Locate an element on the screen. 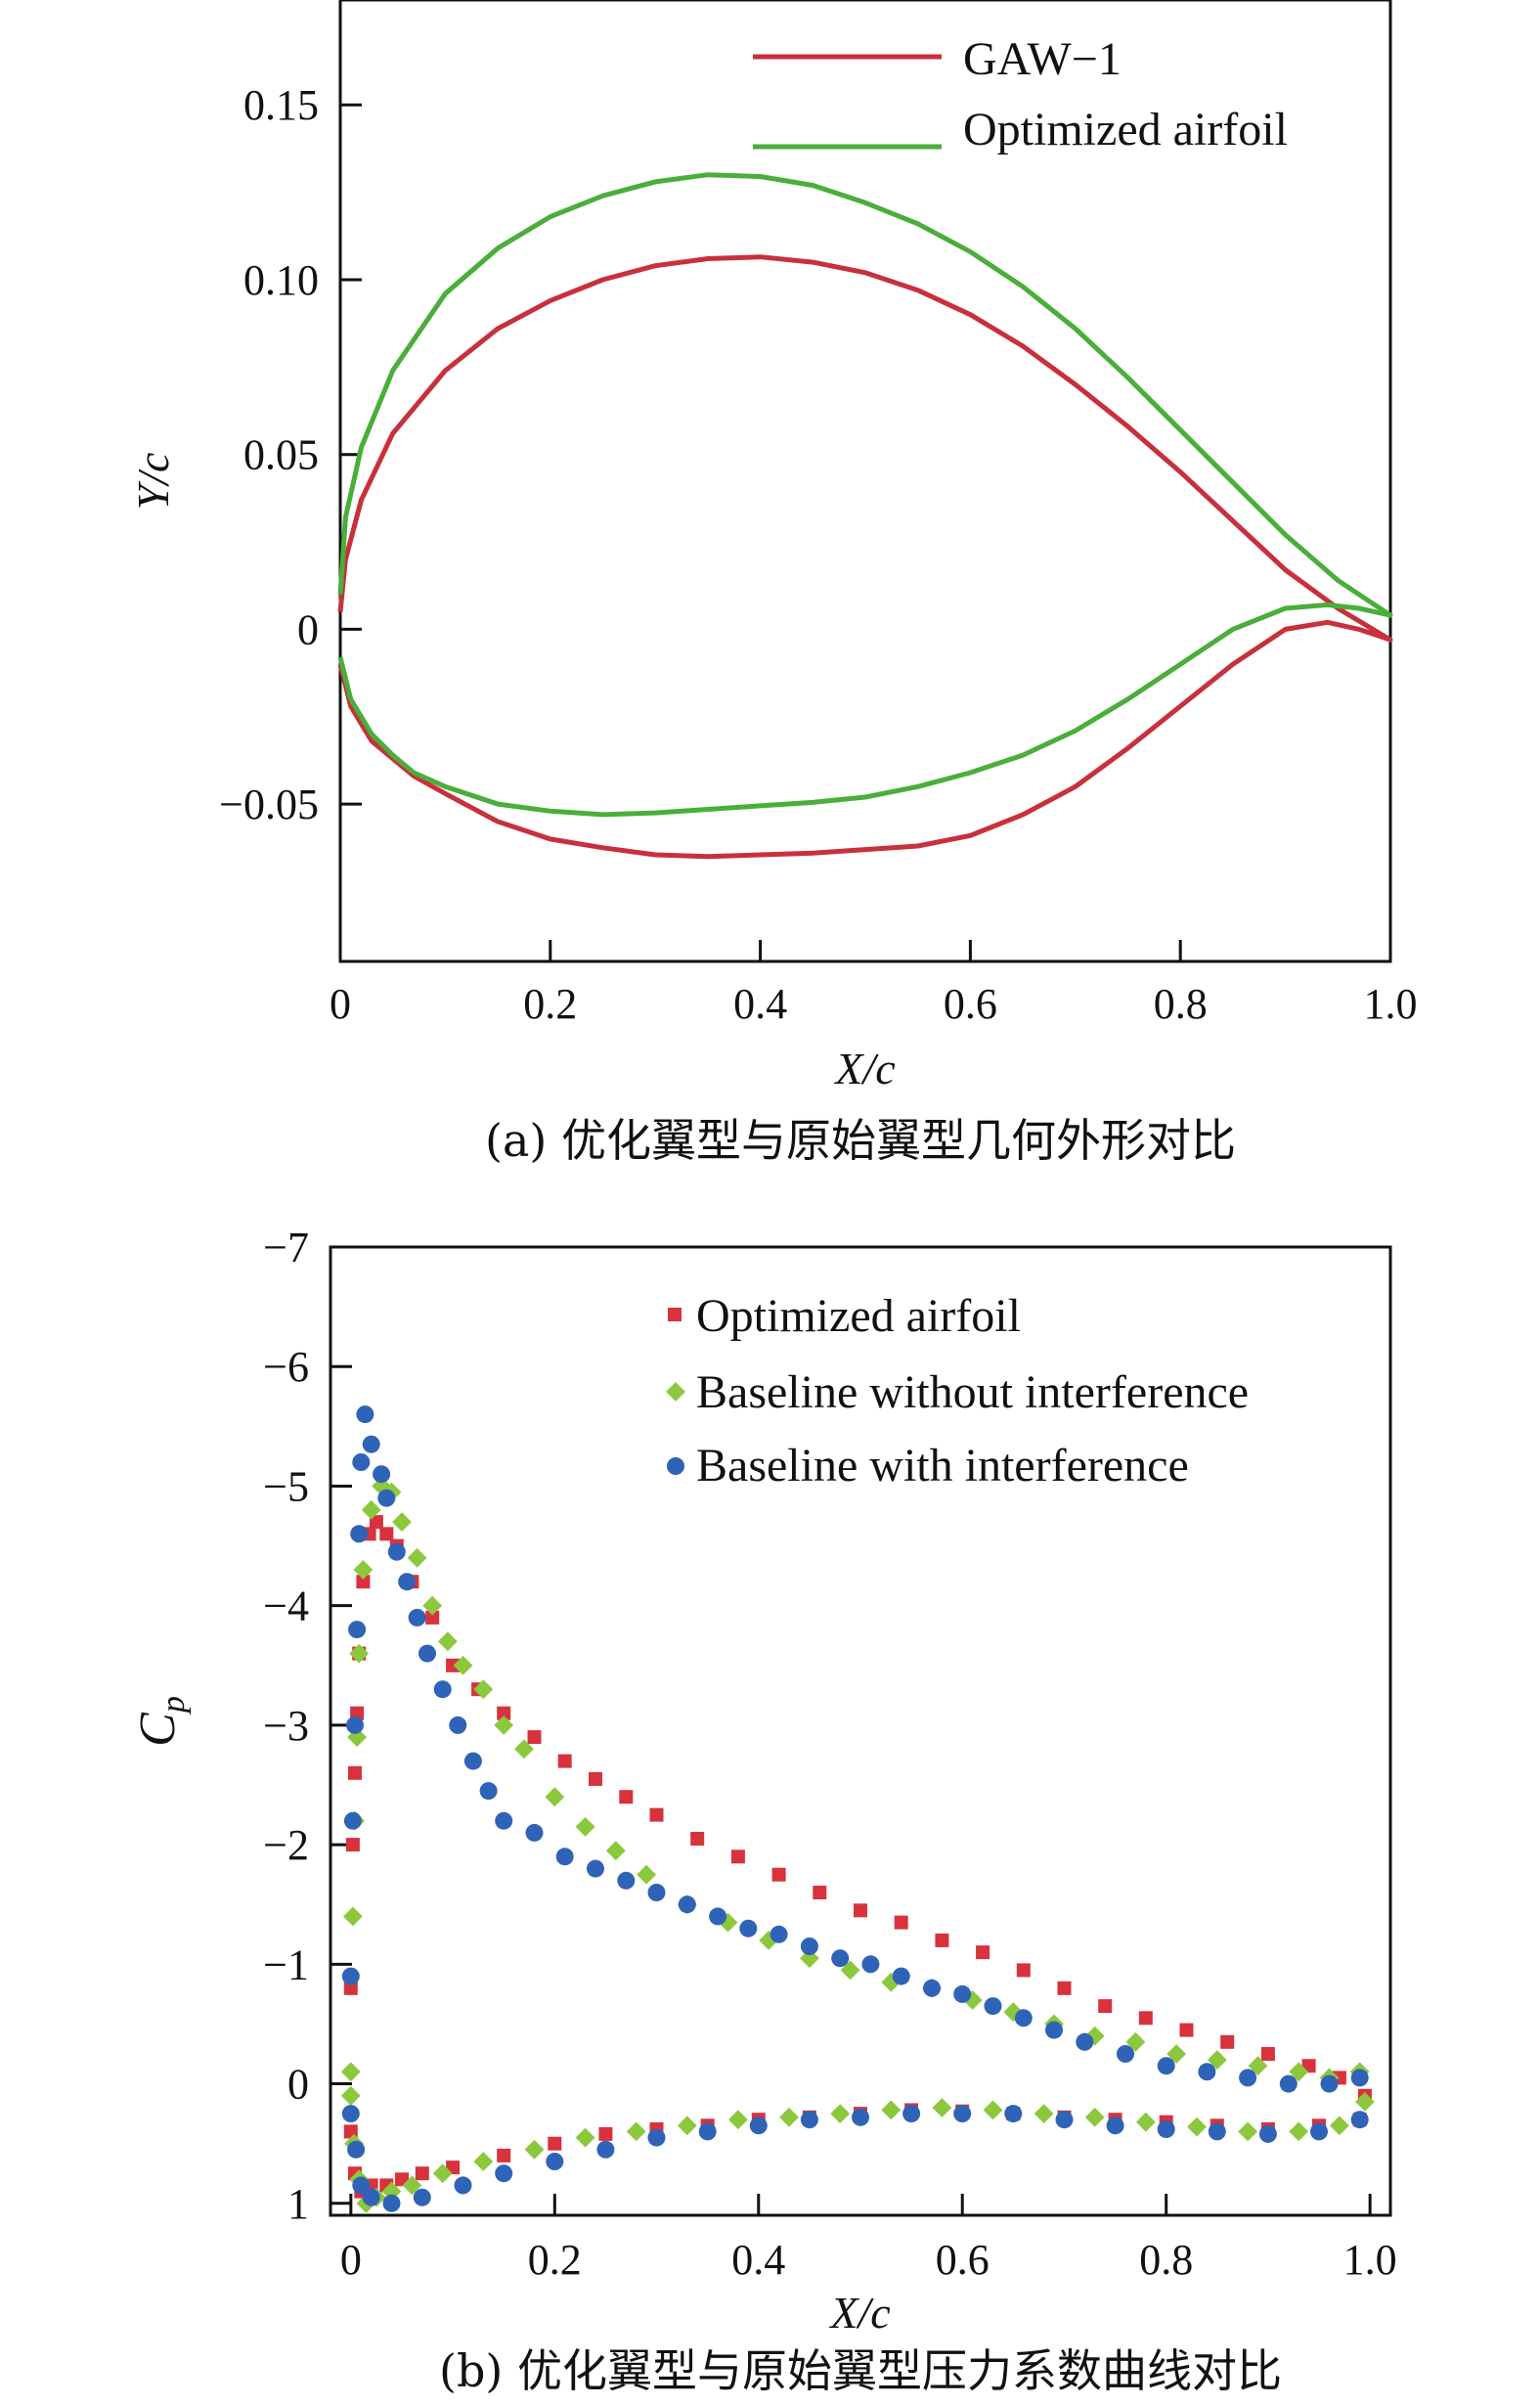 This screenshot has width=1540, height=2406. chart-b-xlabel: X/c is located at coordinates (859, 2313).